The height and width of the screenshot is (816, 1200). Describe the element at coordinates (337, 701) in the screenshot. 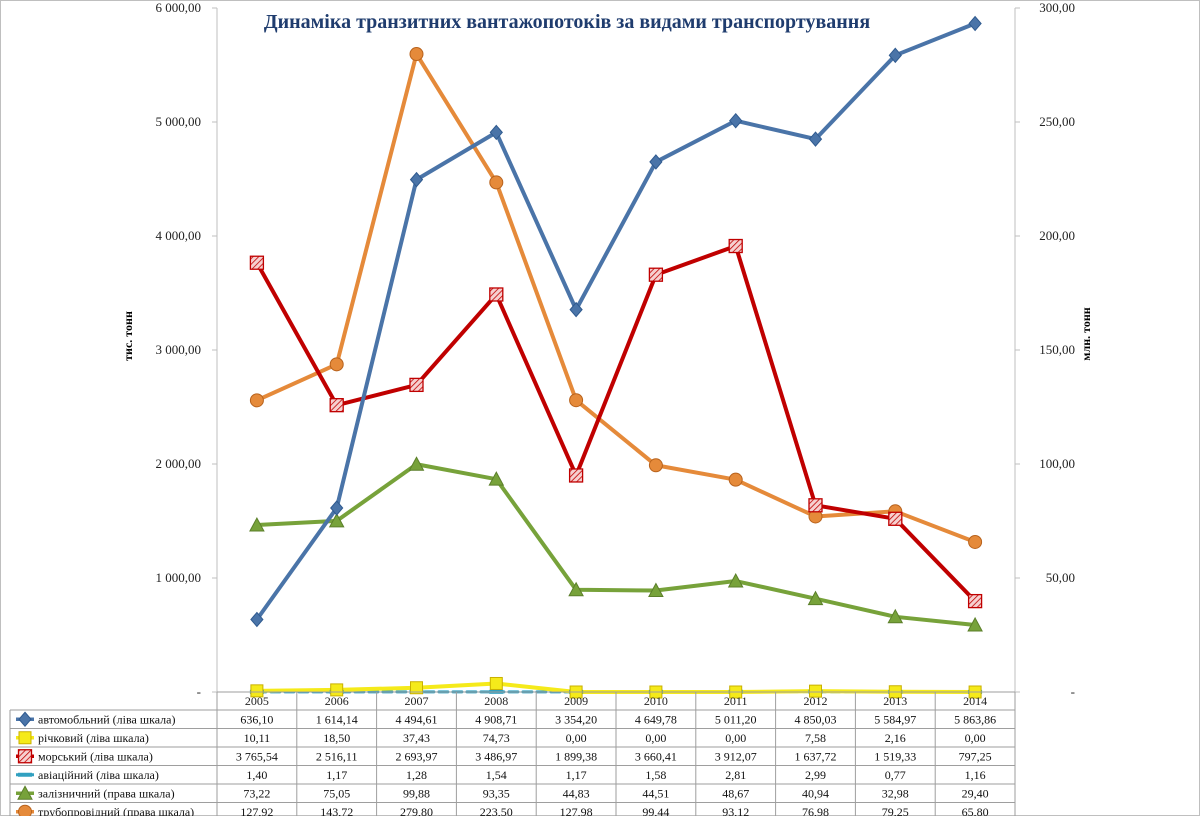

I see `category-label: 2006` at that location.